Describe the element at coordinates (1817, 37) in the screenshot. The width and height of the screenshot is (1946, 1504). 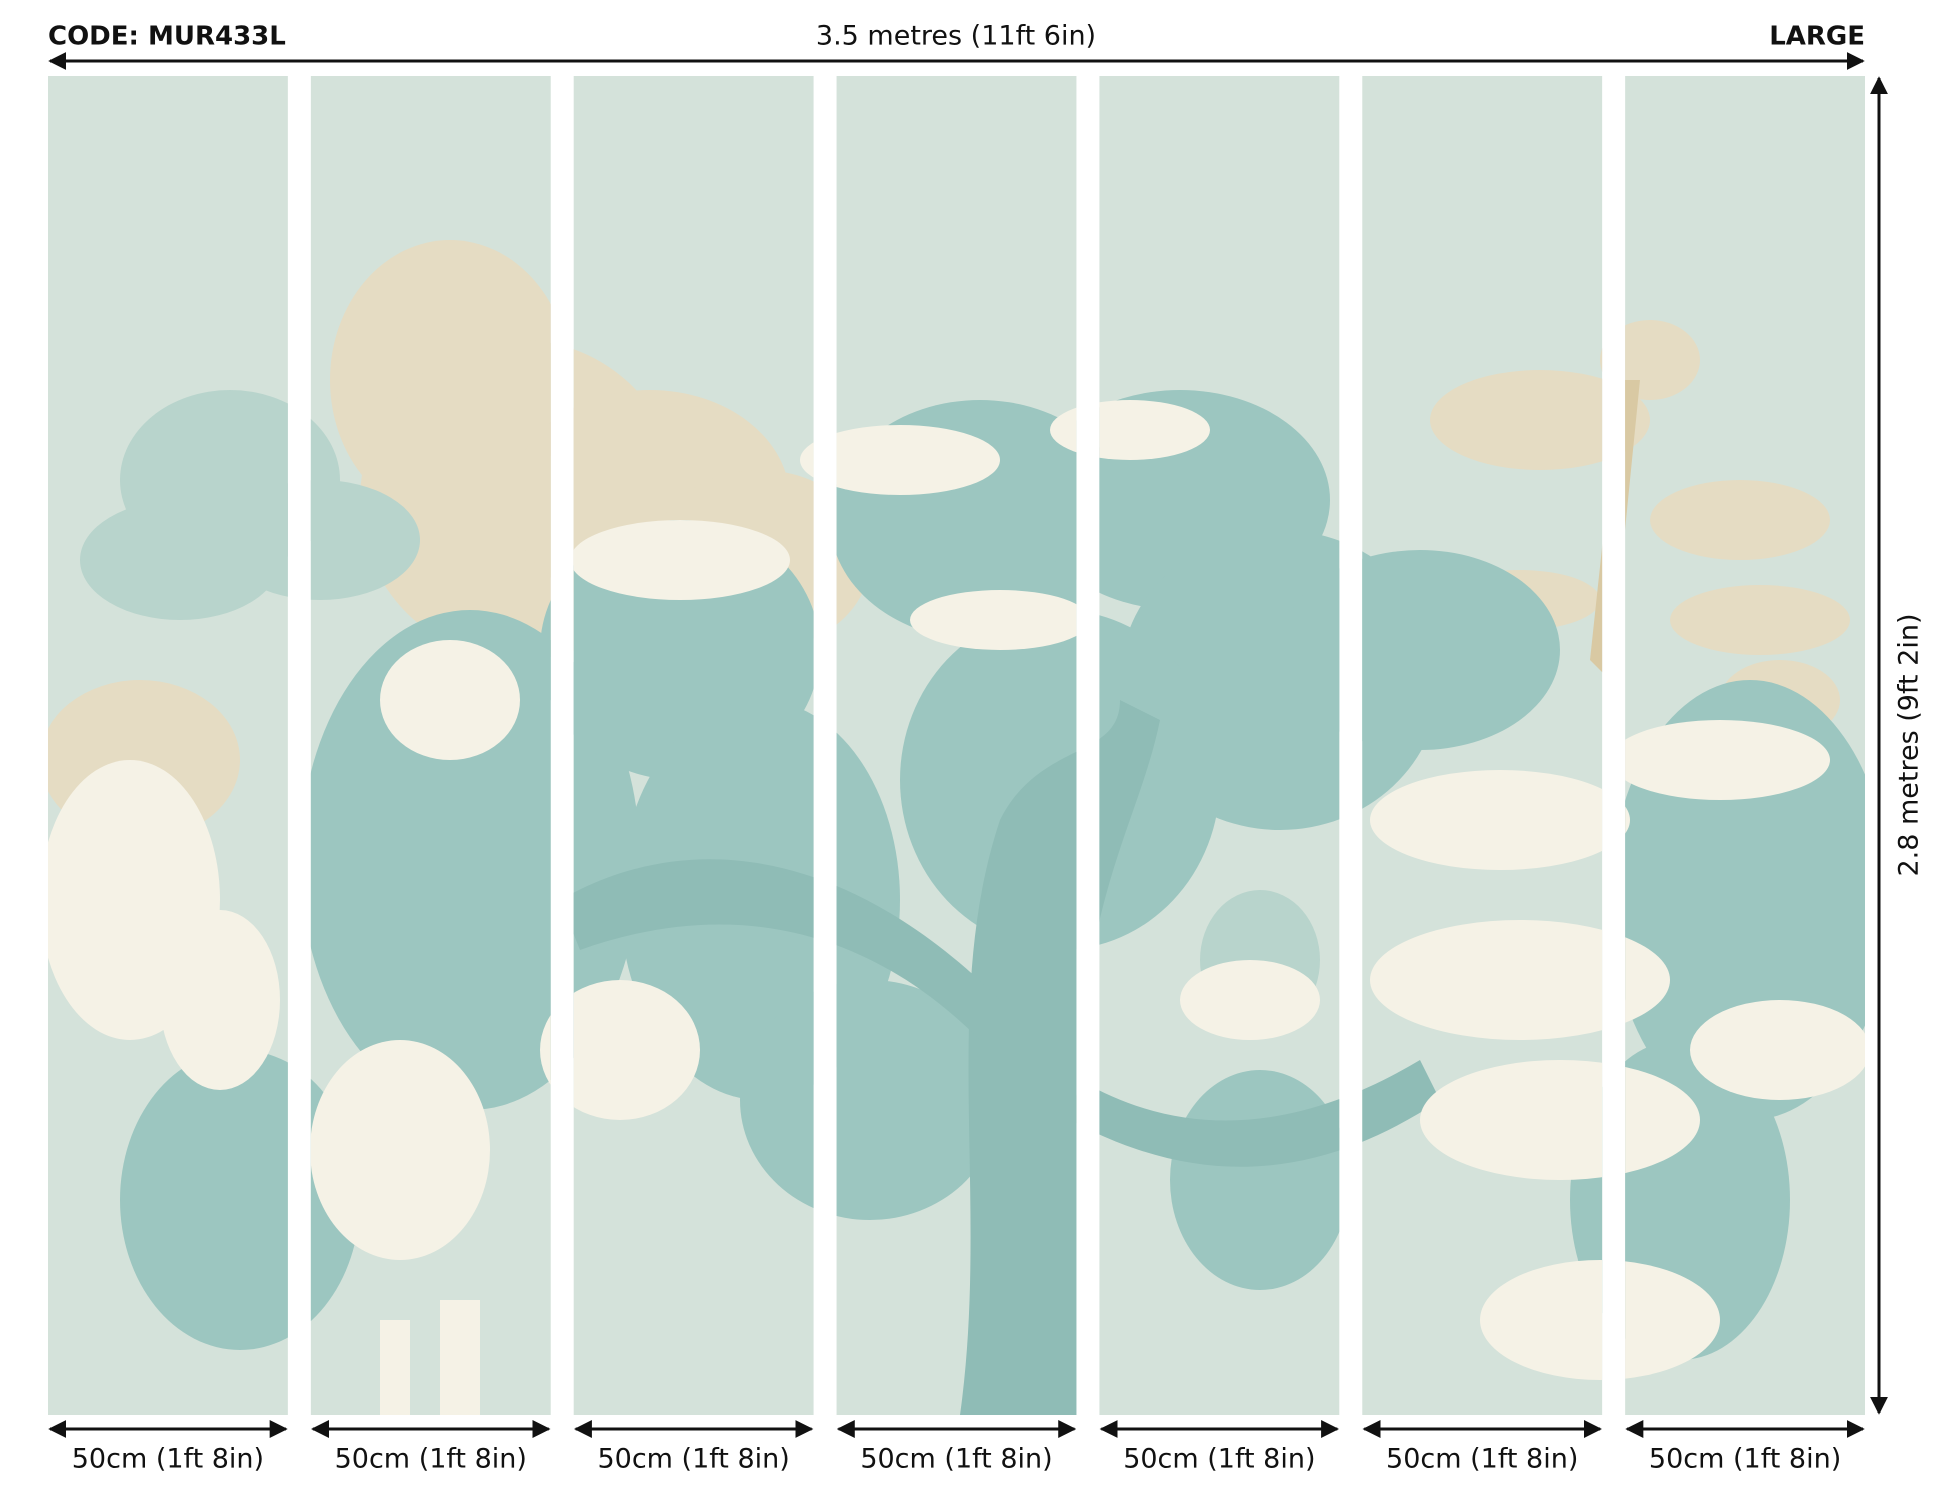
I see `size-label: LARGE` at that location.